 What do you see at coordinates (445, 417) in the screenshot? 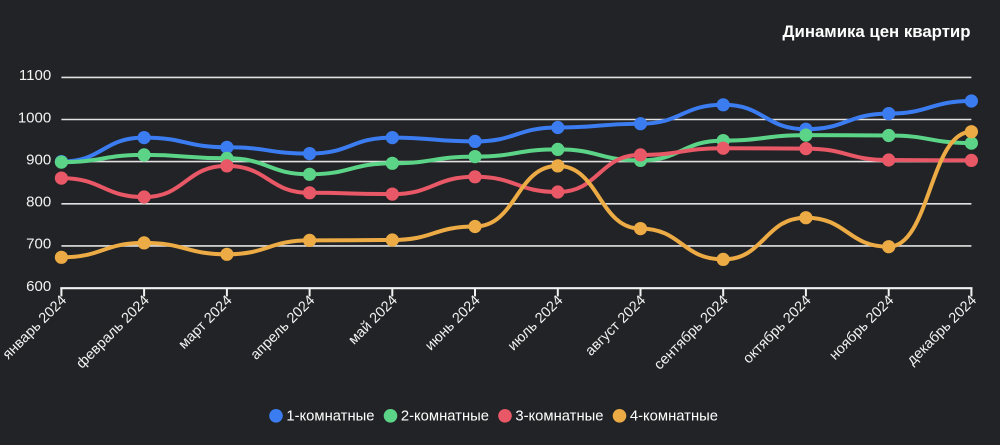
I see `svg-text: 2-комнатные` at bounding box center [445, 417].